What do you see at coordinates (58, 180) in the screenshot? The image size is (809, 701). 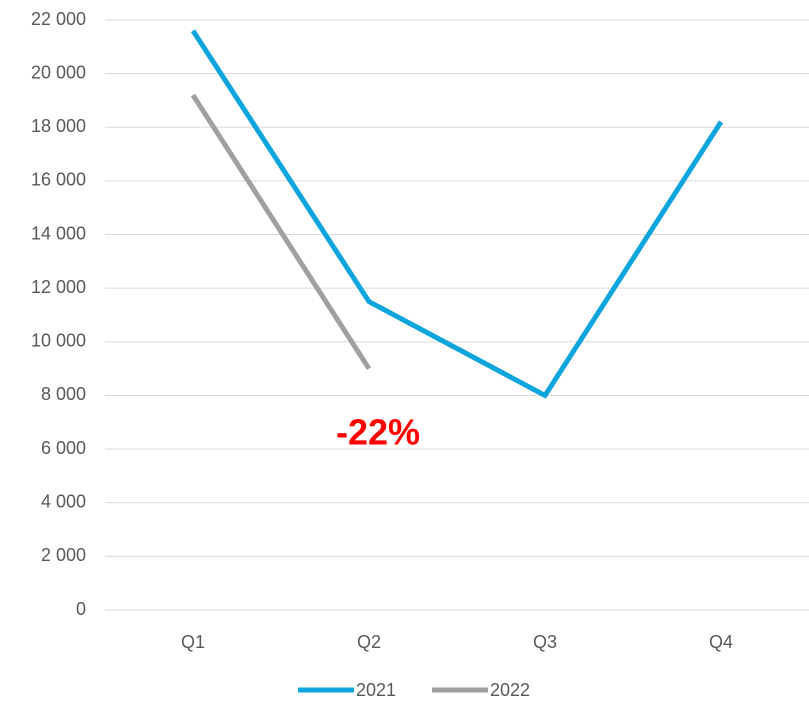 I see `y-tick-label: 16 000` at bounding box center [58, 180].